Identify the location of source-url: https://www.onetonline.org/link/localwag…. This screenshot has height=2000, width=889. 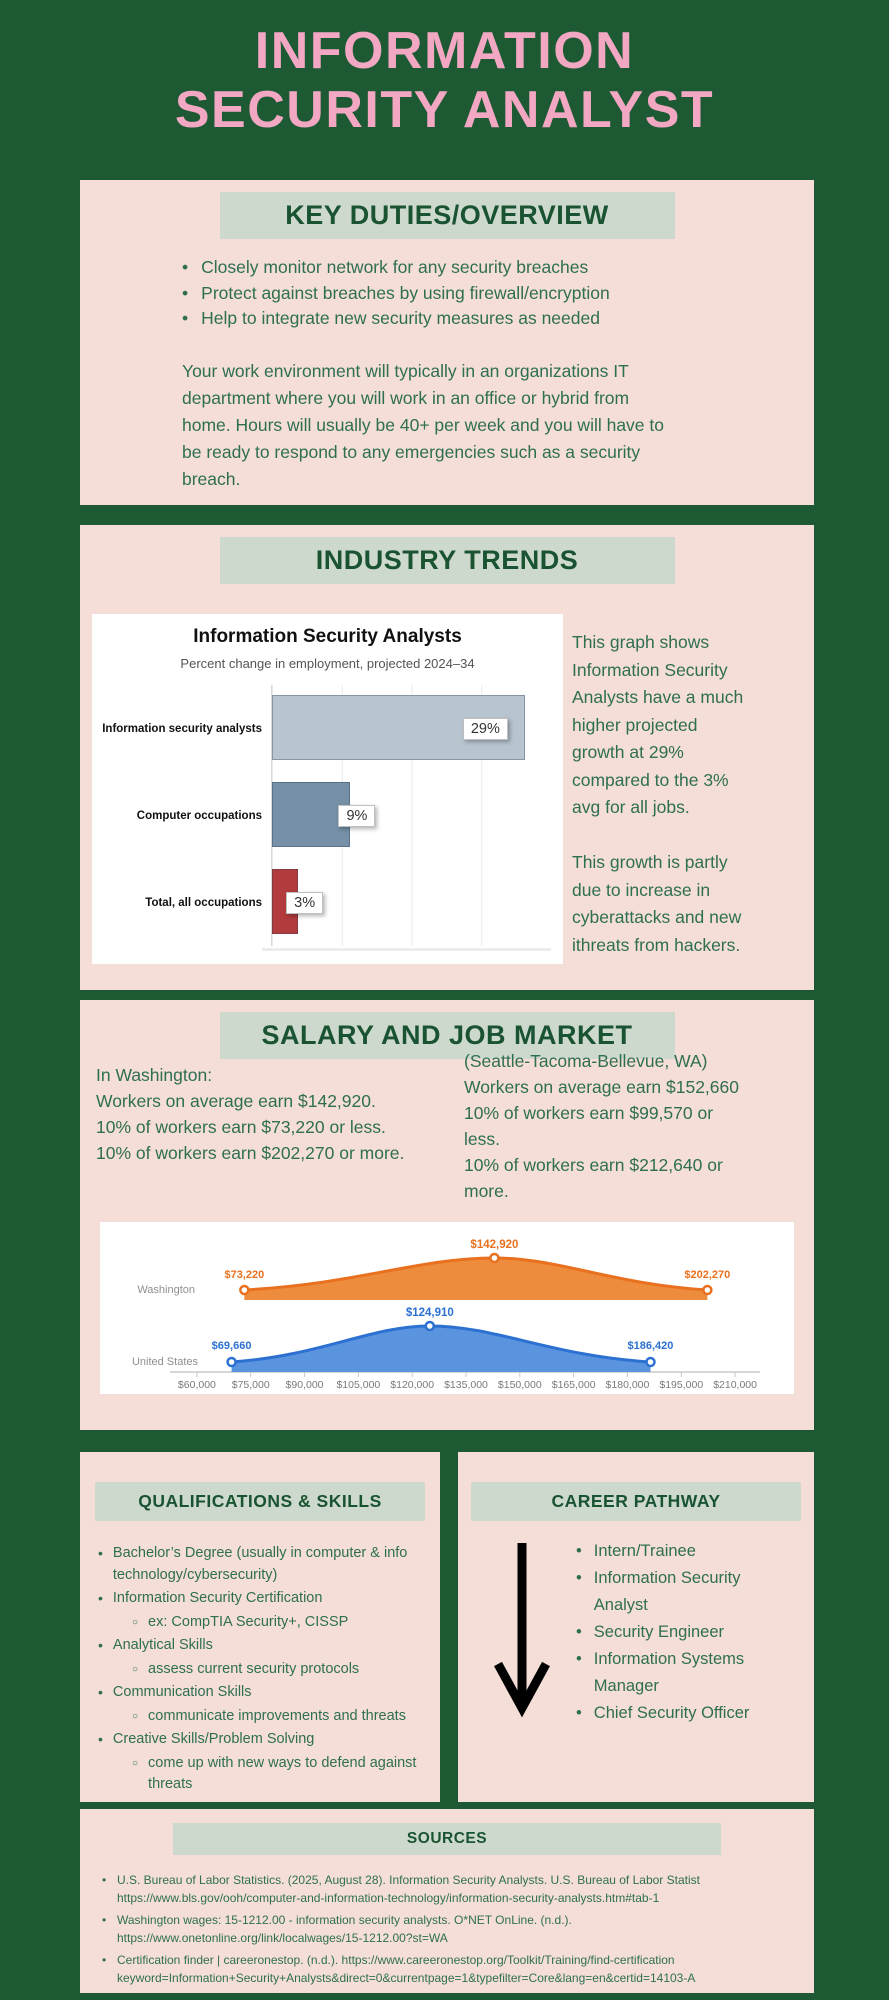
(282, 1938).